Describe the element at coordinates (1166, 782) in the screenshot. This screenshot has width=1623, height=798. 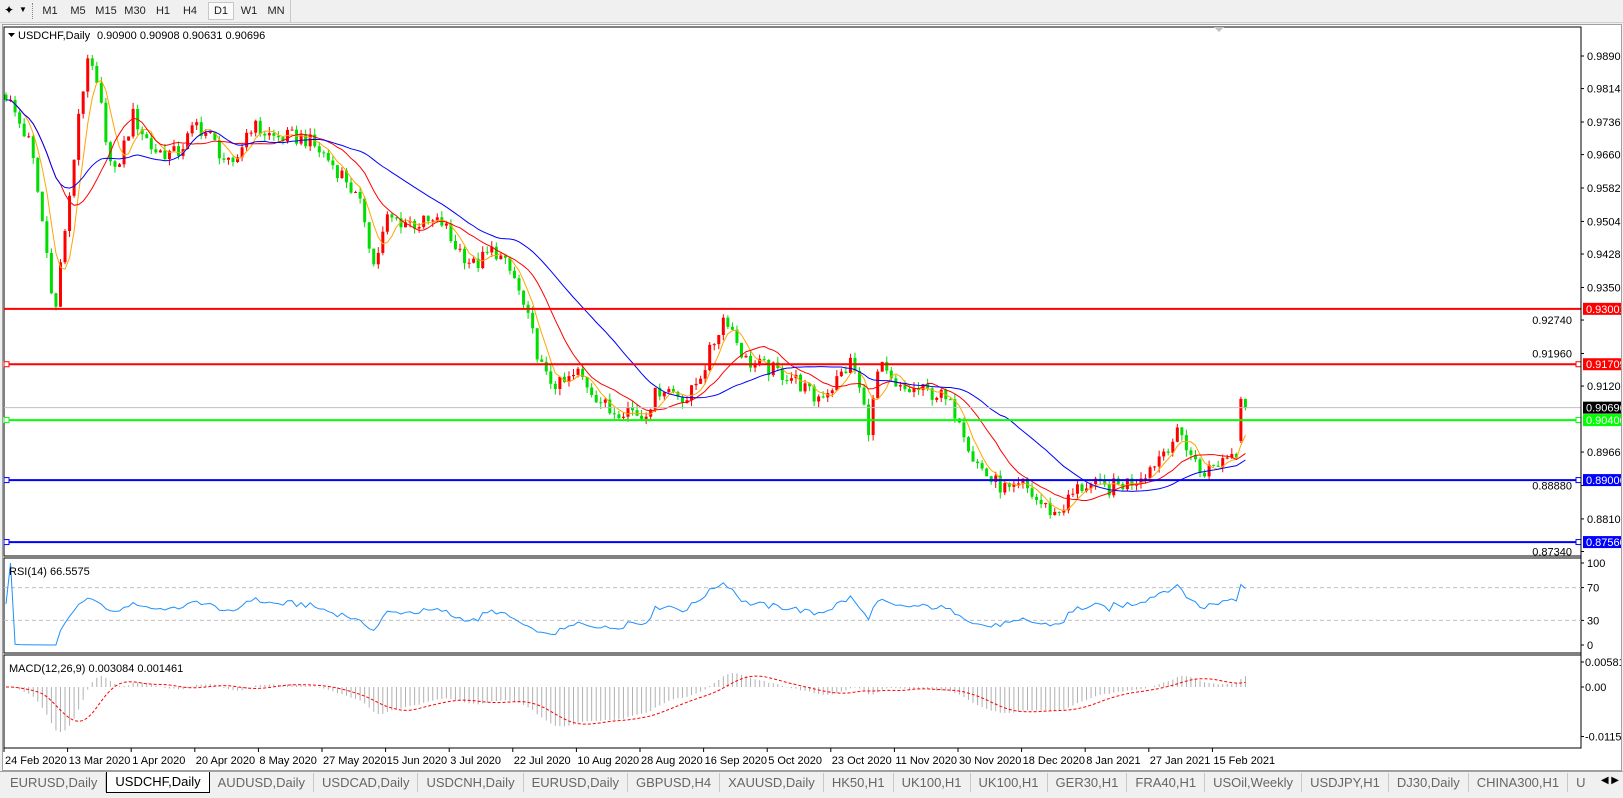
I see `tab-fra40-h1: FRA40,H1` at that location.